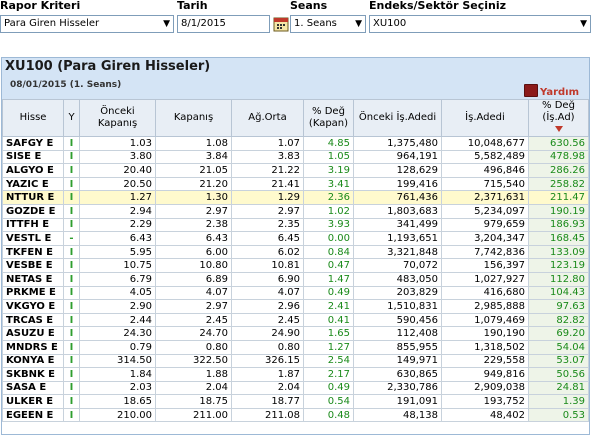 The width and height of the screenshot is (592, 435). I want to click on cell-prev-close: 2.29, so click(117, 225).